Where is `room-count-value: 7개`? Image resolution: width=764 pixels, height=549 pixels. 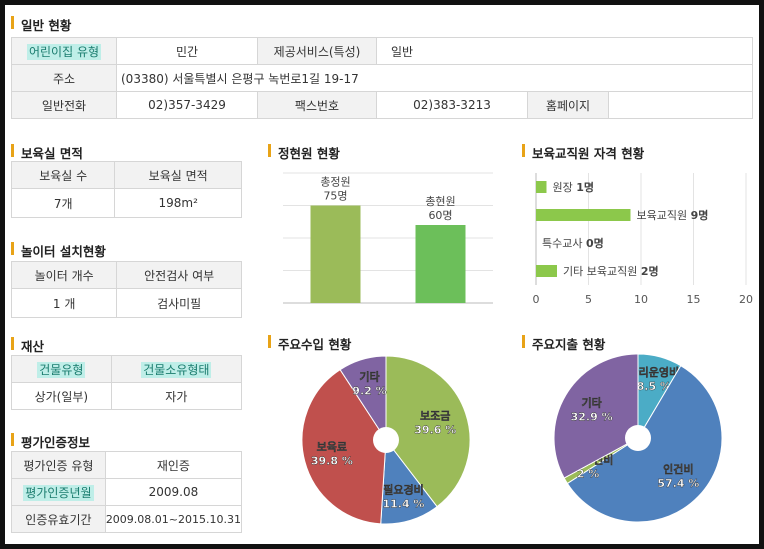
room-count-value: 7개 is located at coordinates (63, 203).